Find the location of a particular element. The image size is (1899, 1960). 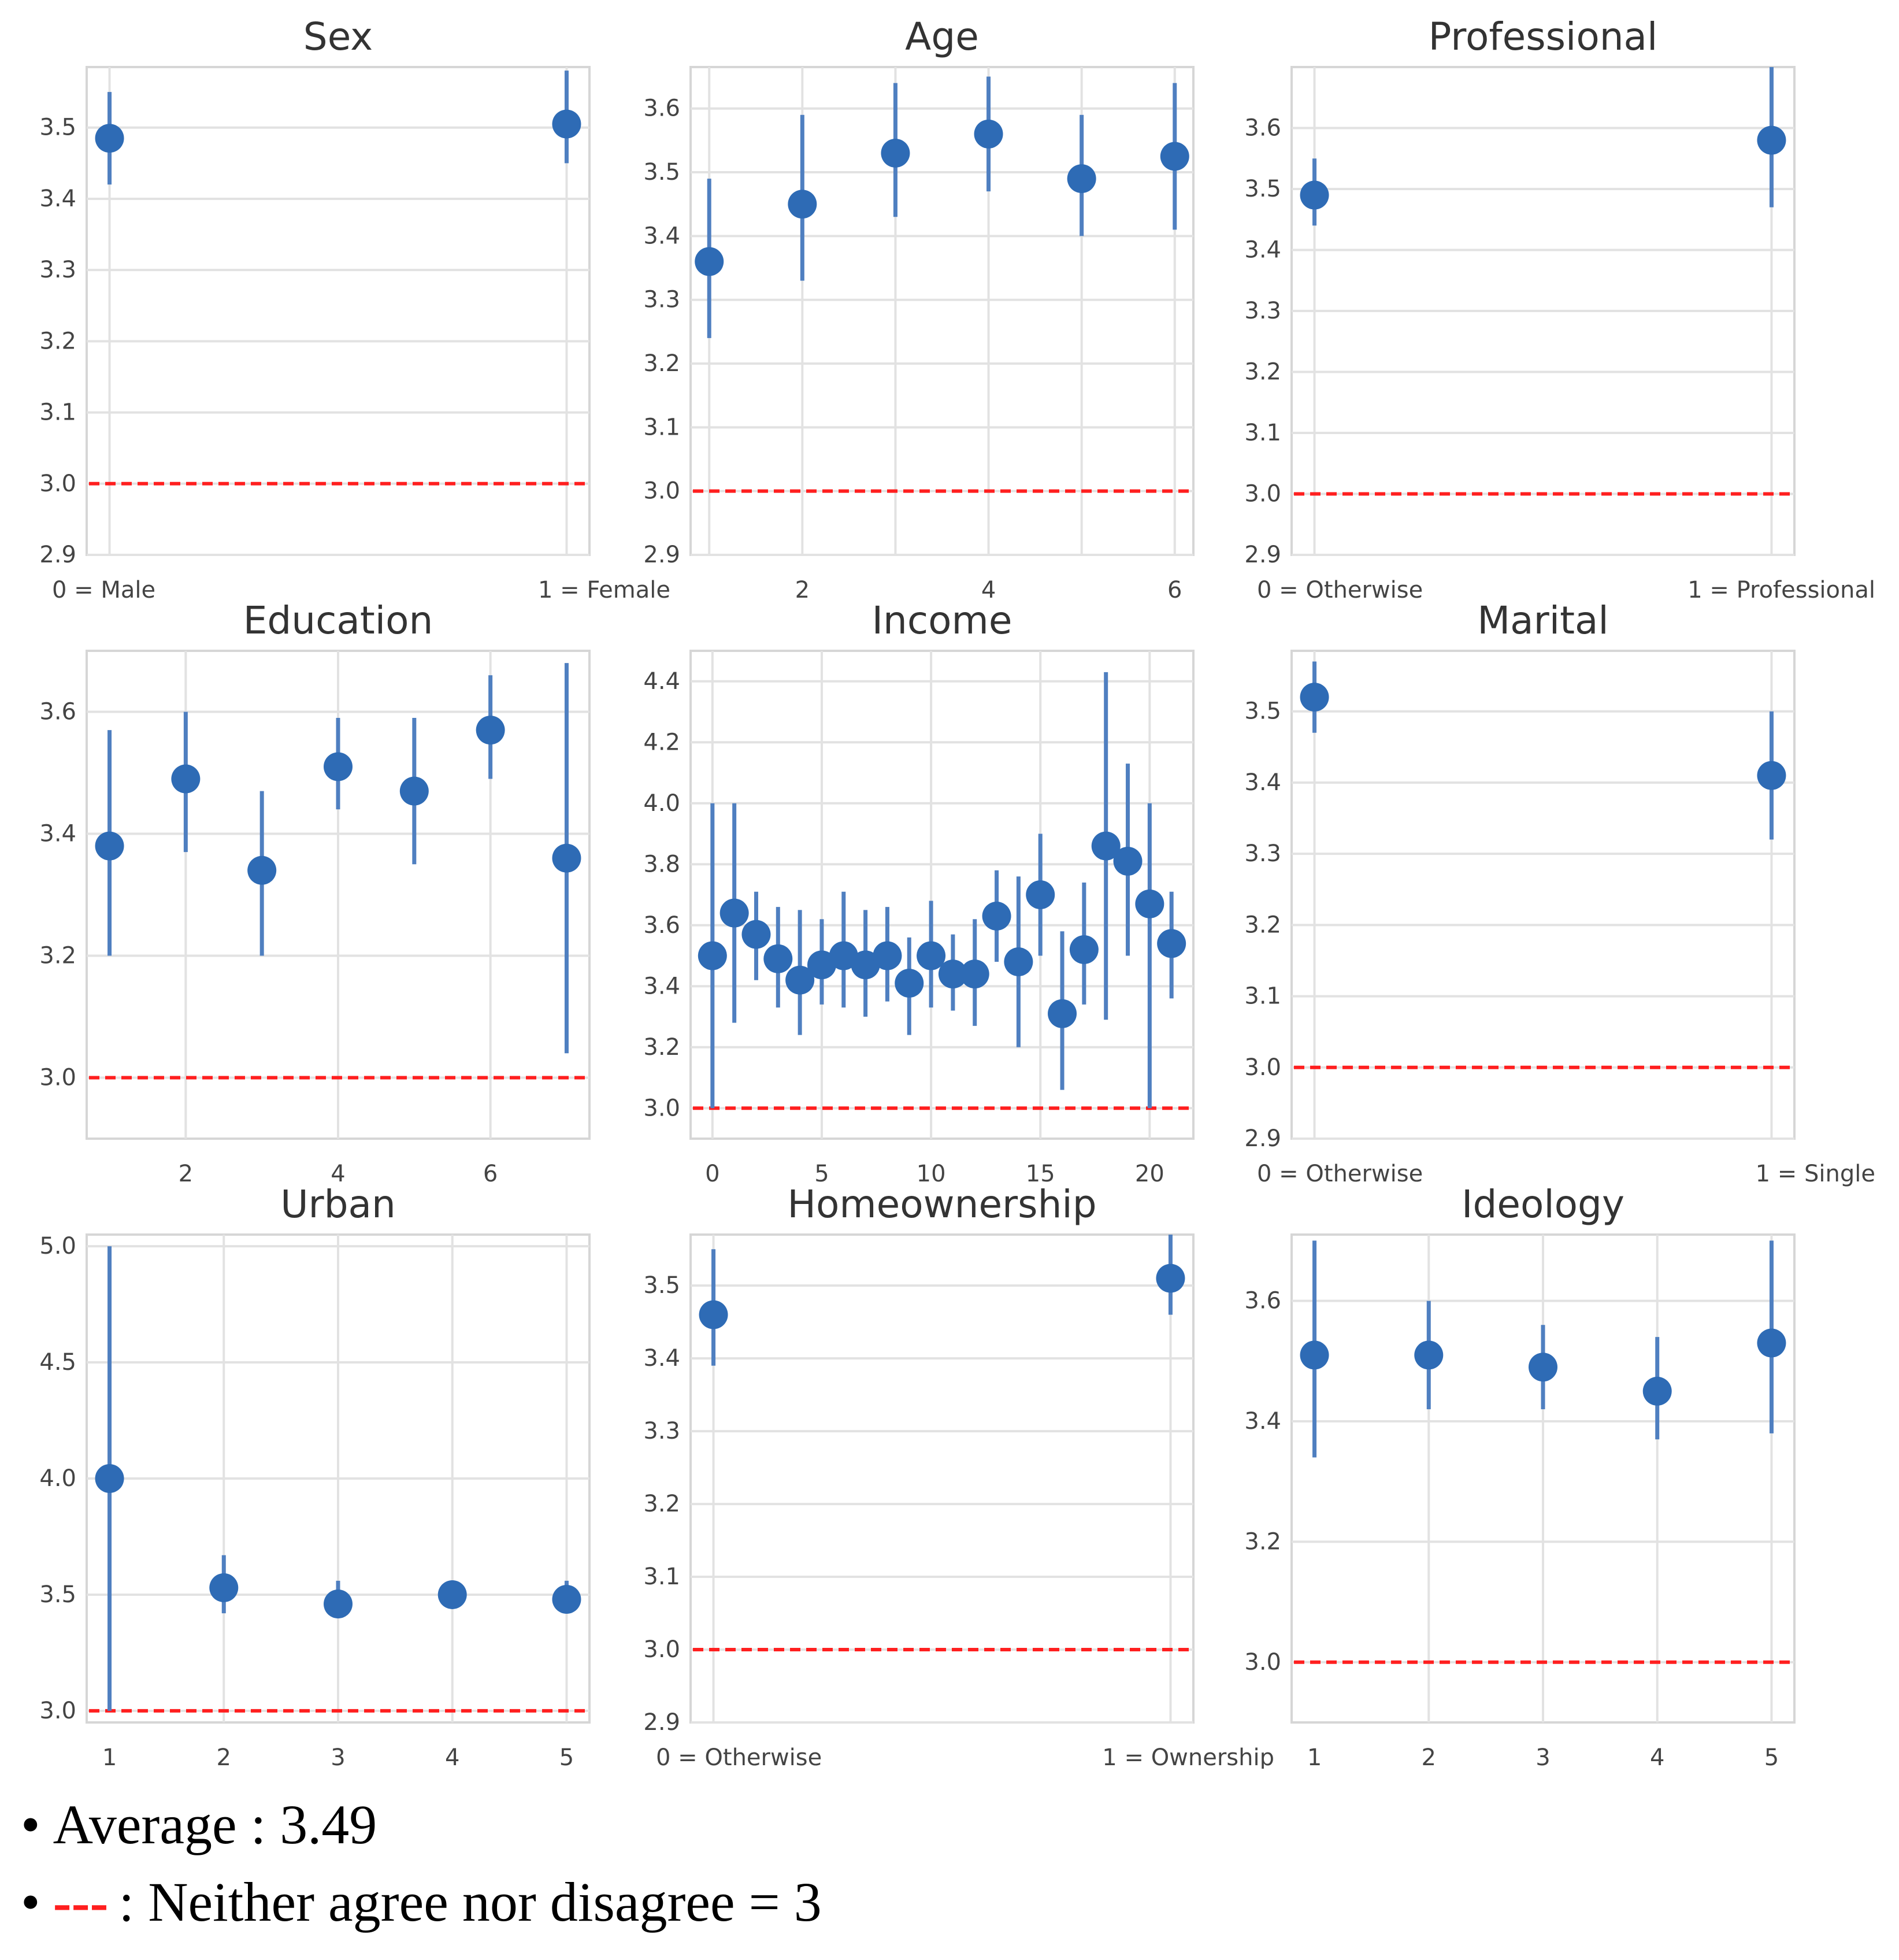

chart-ideology: 3.0 3.2 3.4 3.6 1 2 3 4 5 Ideology is located at coordinates (1520, 1476).